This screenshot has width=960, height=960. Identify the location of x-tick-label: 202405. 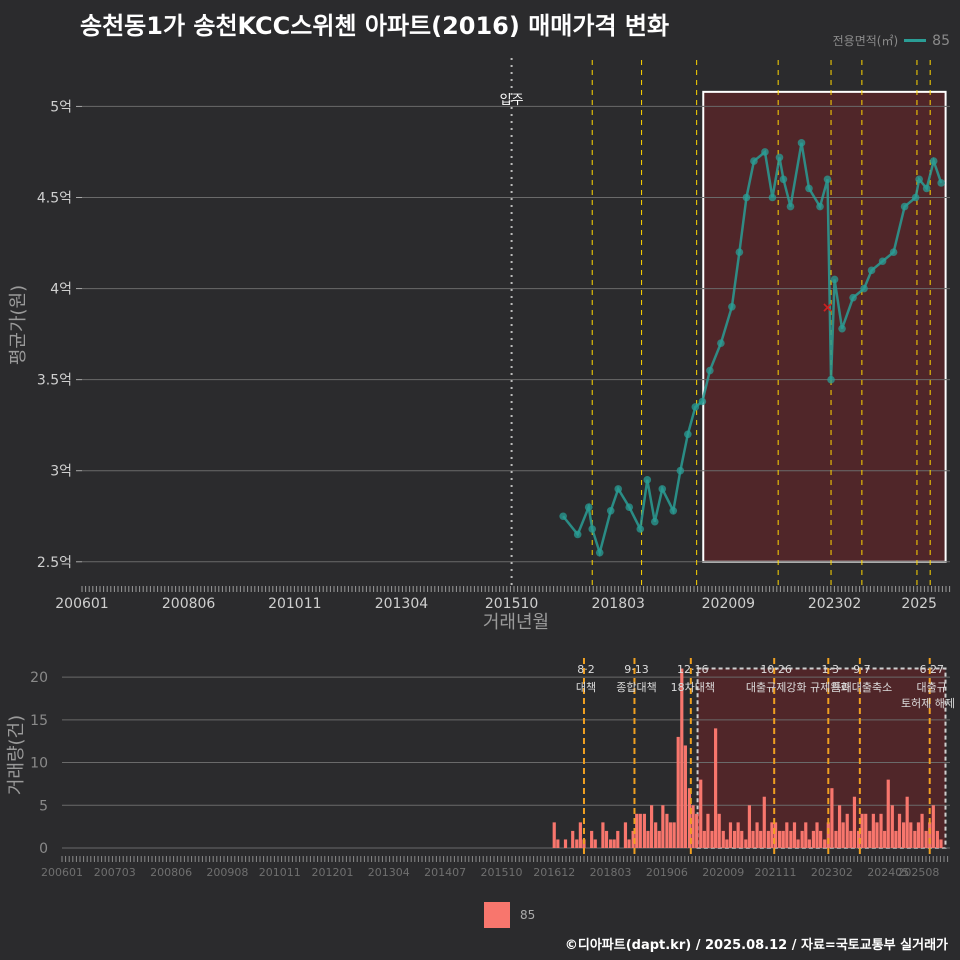
(888, 872).